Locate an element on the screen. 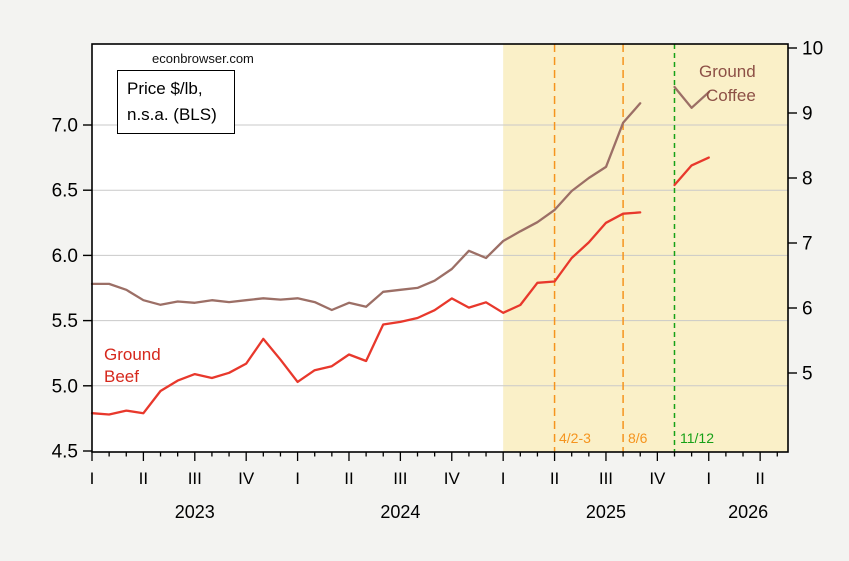 This screenshot has height=561, width=849. year-label: 2023 is located at coordinates (195, 512).